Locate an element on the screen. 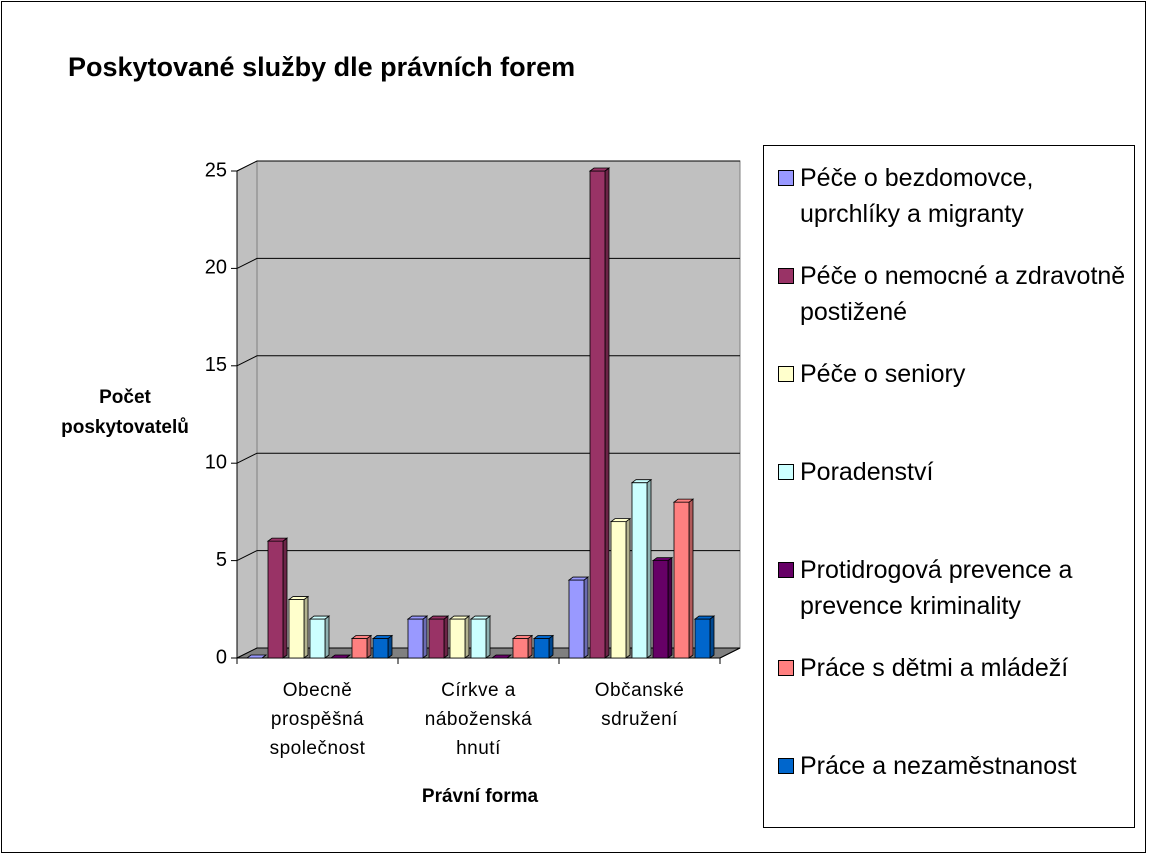 This screenshot has width=1149, height=856. legend-label: Péče o nemocné a zdravotně postižené is located at coordinates (963, 294).